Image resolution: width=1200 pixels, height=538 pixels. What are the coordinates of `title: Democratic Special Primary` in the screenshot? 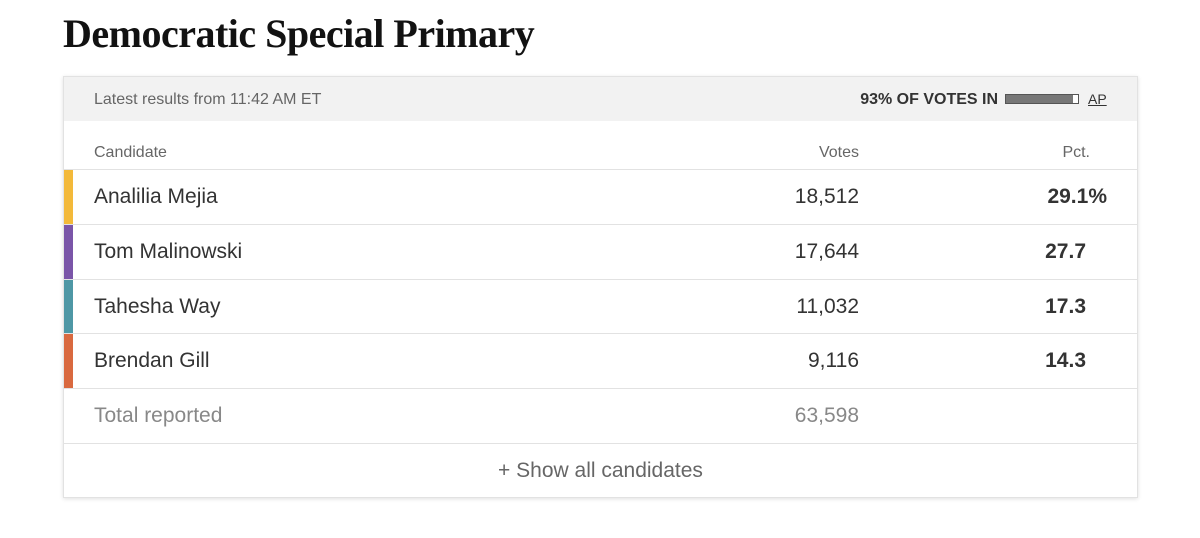 It's located at (299, 33).